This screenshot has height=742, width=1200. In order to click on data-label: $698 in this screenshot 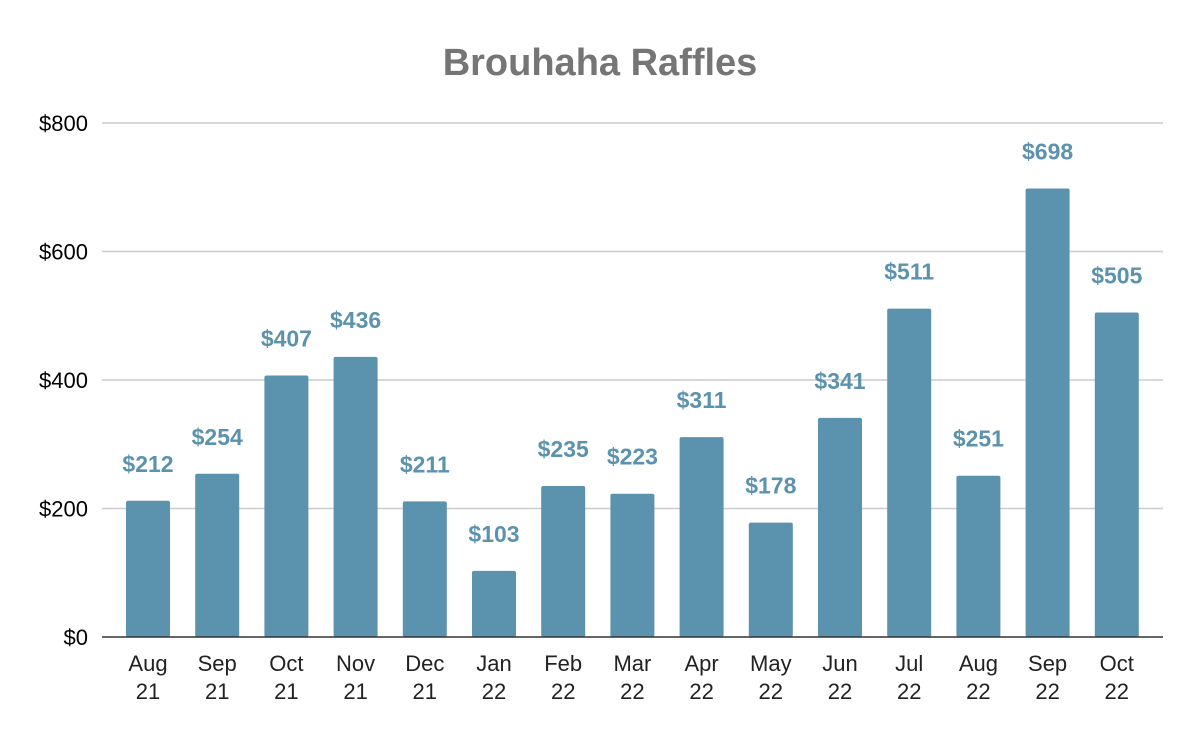, I will do `click(1047, 152)`.